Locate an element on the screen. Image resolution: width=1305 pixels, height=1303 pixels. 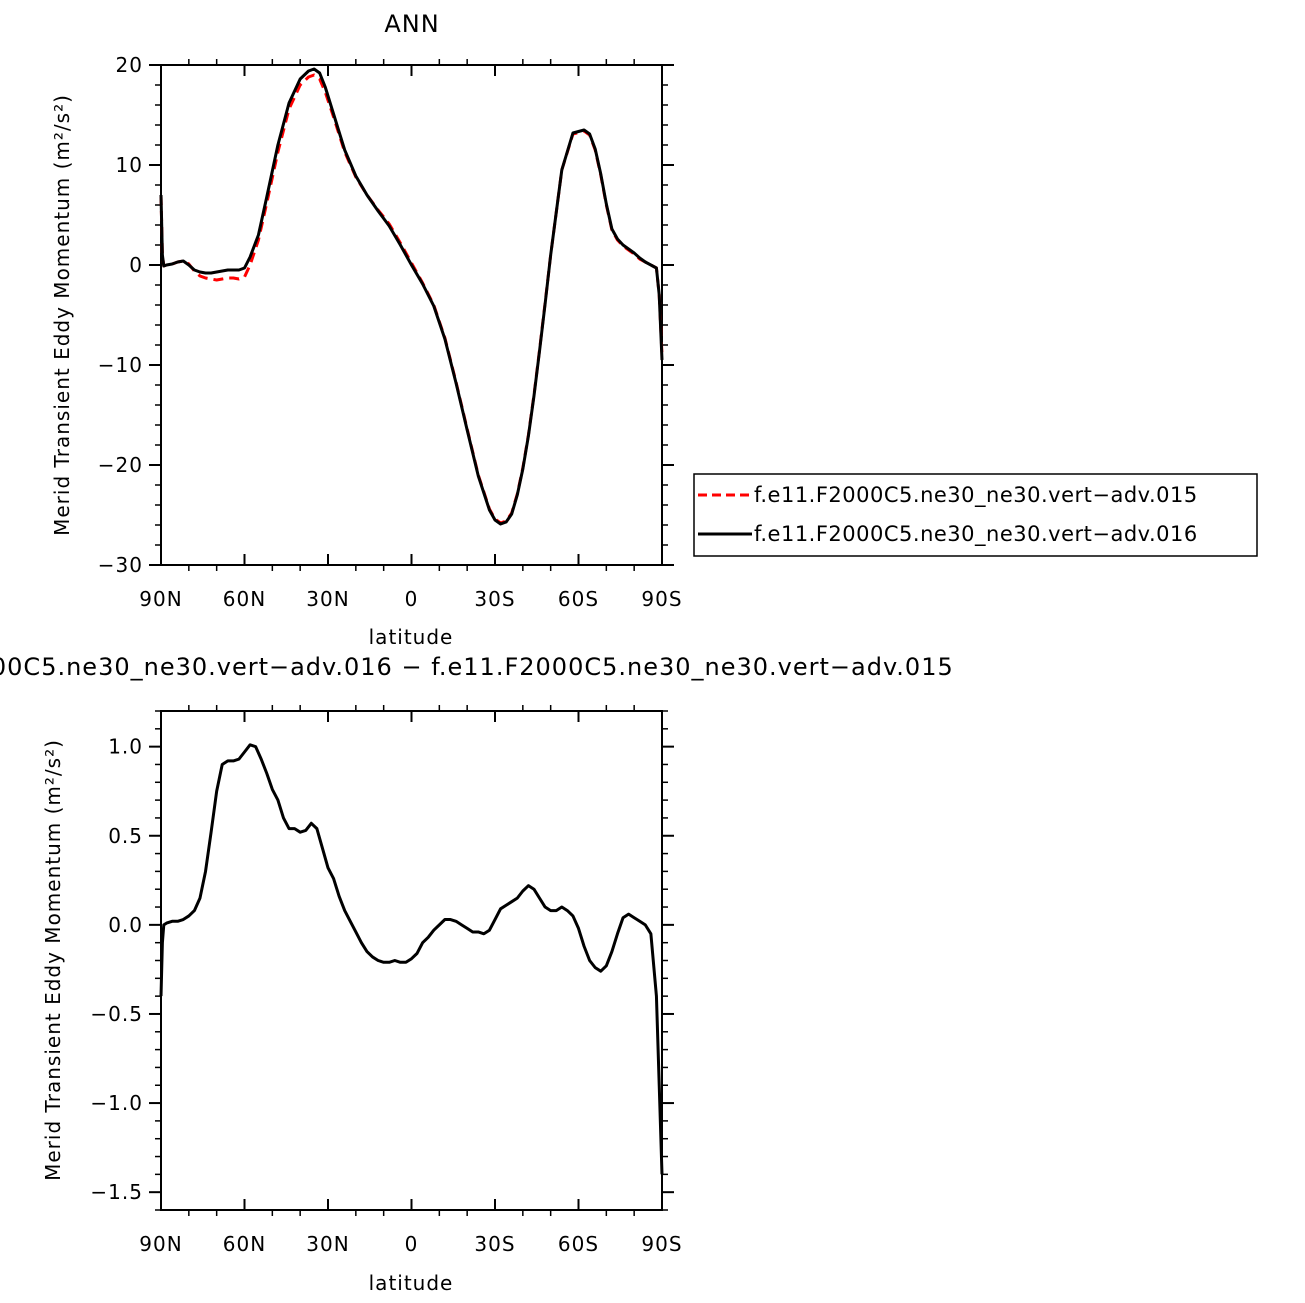
y-tick-labels-top: 20 10 0 −10 −20 −30 is located at coordinates (120, 315).